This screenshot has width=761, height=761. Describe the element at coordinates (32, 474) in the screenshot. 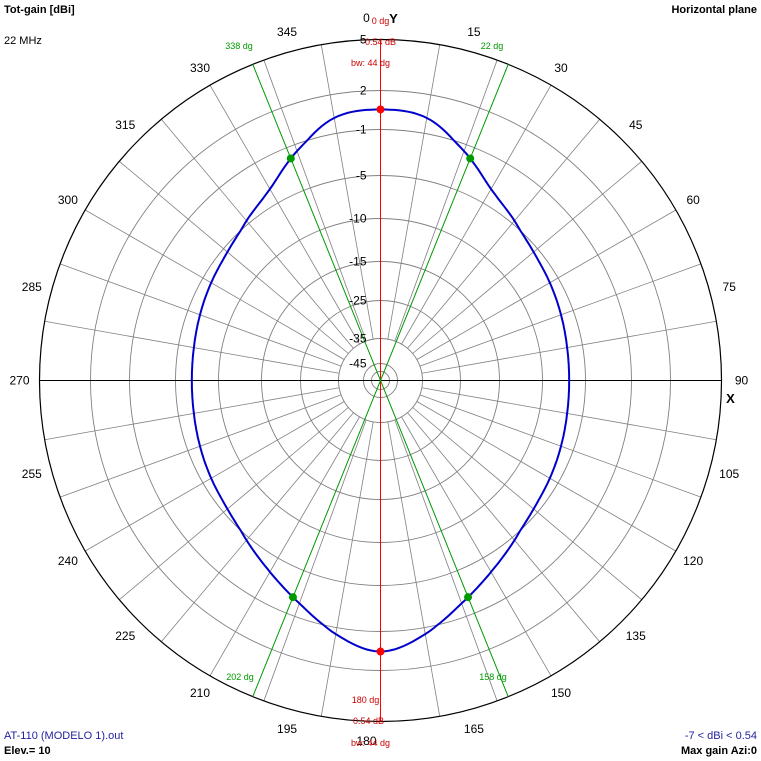

I see `azimuth-tick-label: 255` at that location.